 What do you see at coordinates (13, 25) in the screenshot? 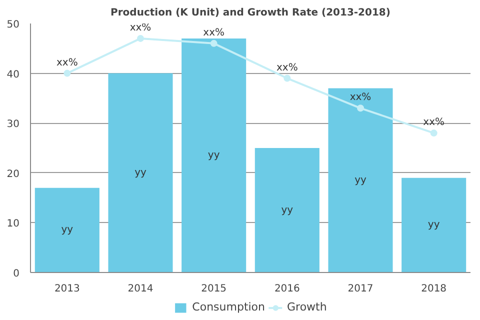
I see `y-tick-label: 50` at bounding box center [13, 25].